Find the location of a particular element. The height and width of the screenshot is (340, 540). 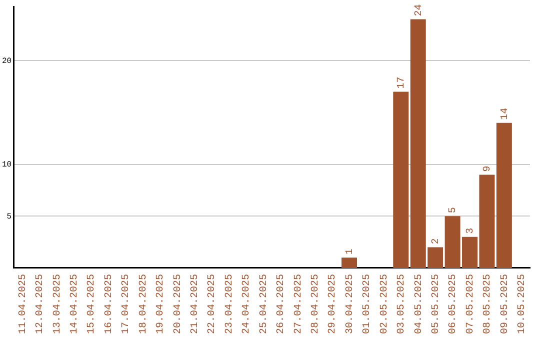

x-tick-label: 18.04.2025 is located at coordinates (144, 304).